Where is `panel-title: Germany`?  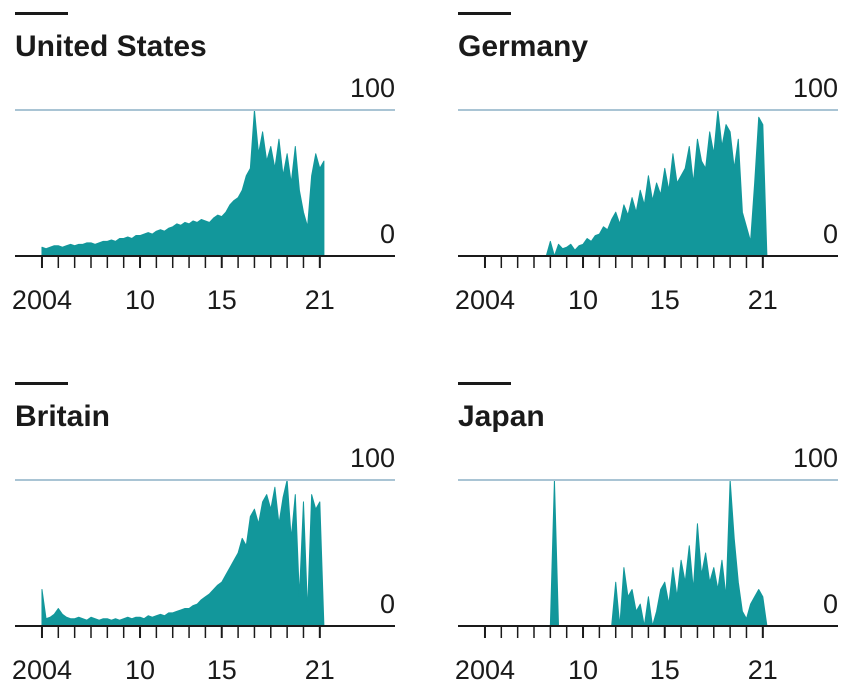
panel-title: Germany is located at coordinates (523, 46).